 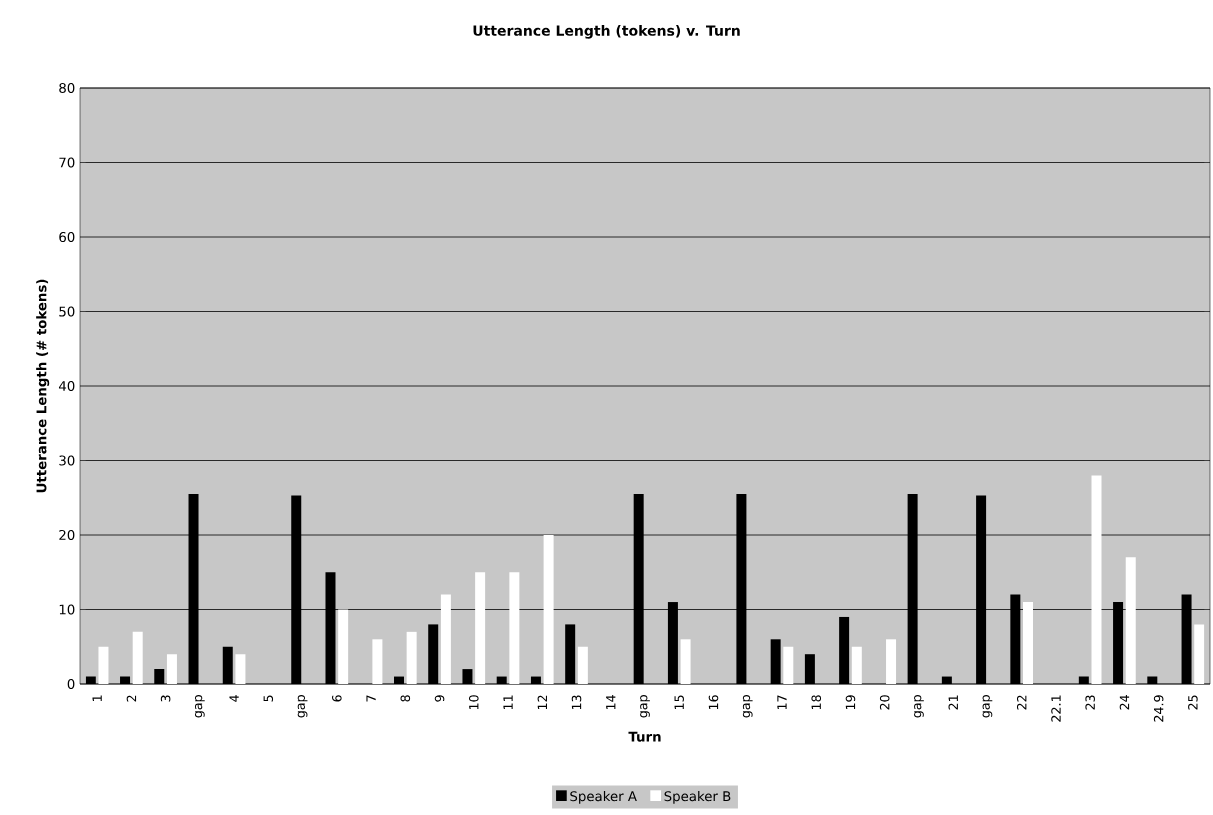 What do you see at coordinates (473, 702) in the screenshot?
I see `x-tick-label: 10` at bounding box center [473, 702].